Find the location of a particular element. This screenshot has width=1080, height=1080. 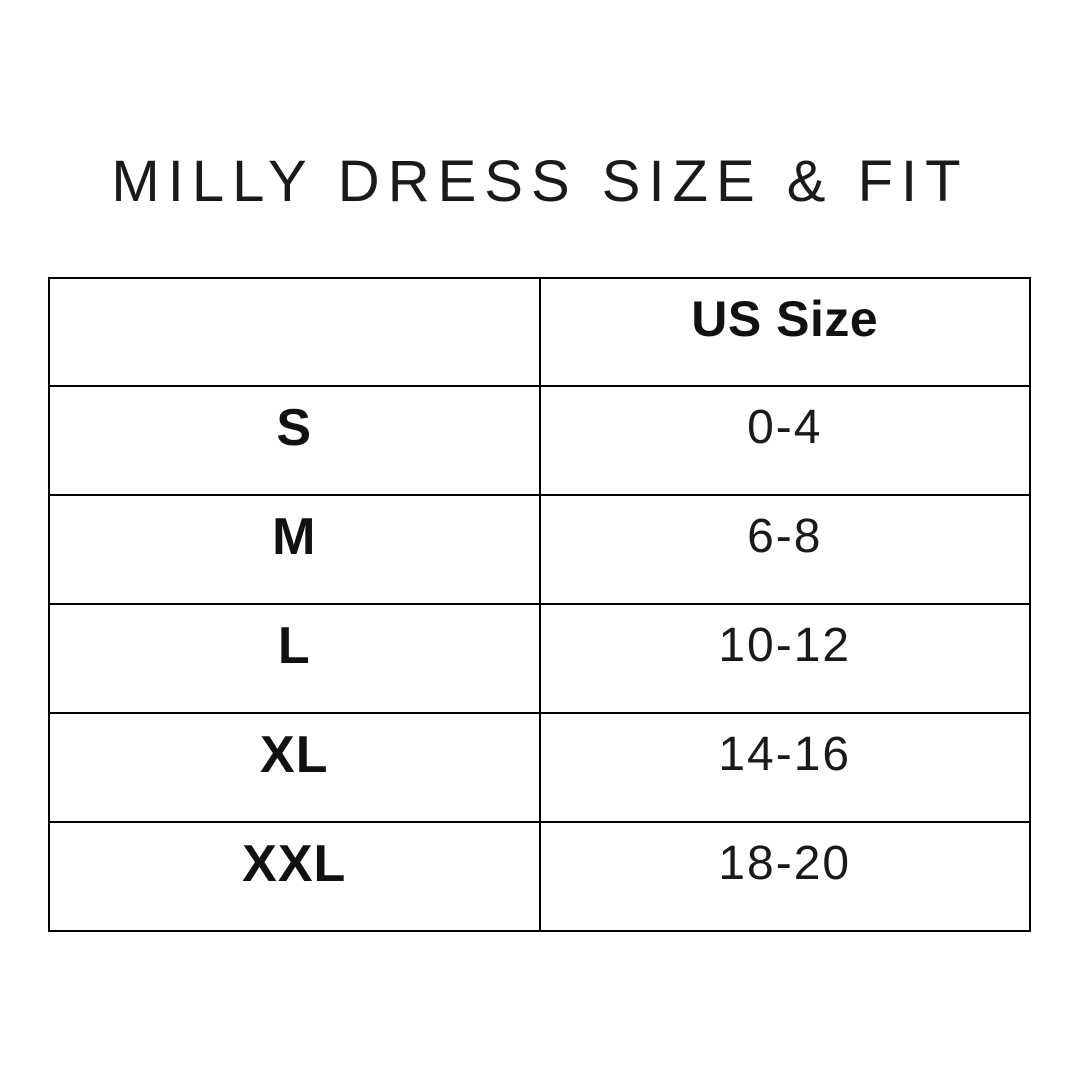

us-size-value-cell: 18-20 is located at coordinates (784, 876).